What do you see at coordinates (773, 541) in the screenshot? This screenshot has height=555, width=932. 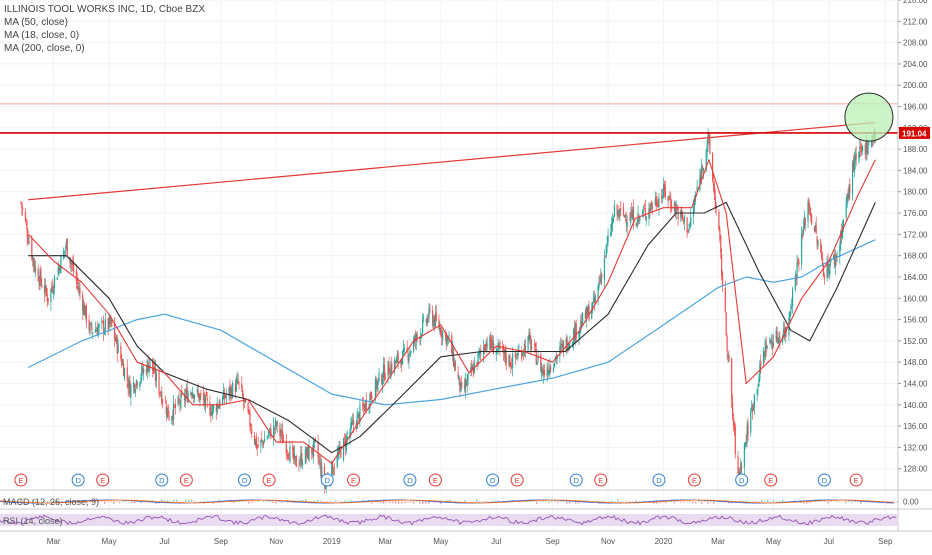 I see `date-tick-label: May` at bounding box center [773, 541].